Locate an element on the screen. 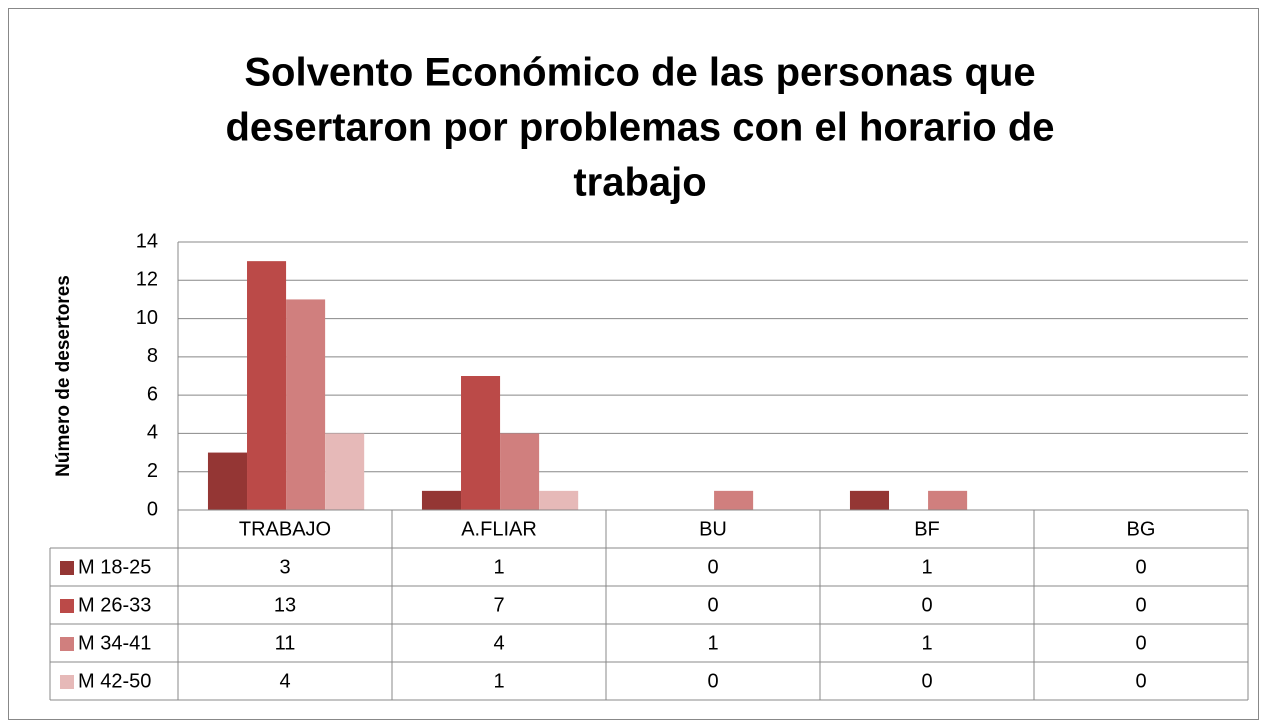 Image resolution: width=1265 pixels, height=721 pixels. y-tick-label: 12 is located at coordinates (147, 280).